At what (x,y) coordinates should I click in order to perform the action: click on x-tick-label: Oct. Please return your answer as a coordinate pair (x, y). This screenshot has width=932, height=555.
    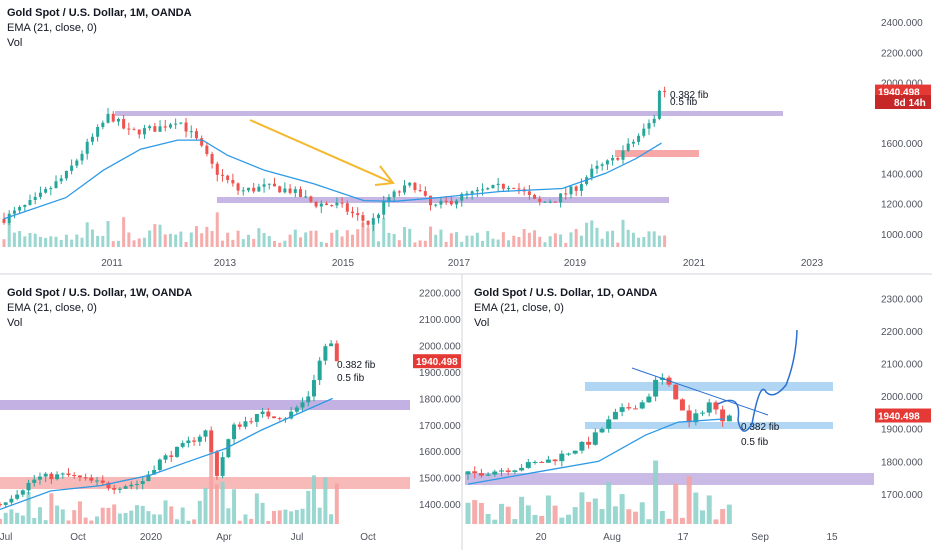
    Looking at the image, I should click on (78, 537).